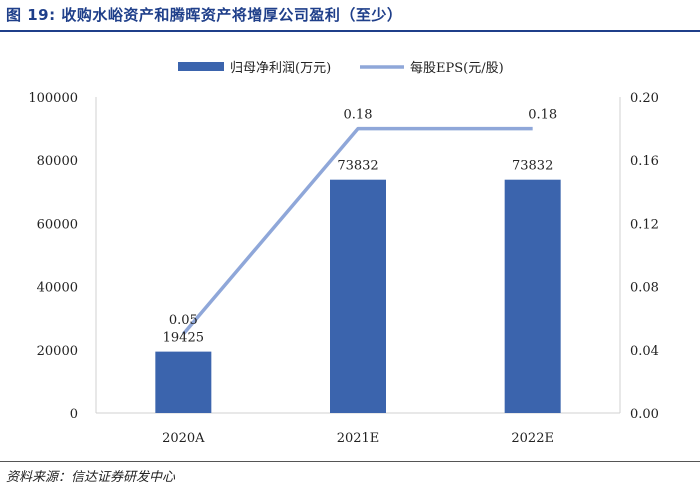  I want to click on left-tick-label: 40000, so click(57, 288).